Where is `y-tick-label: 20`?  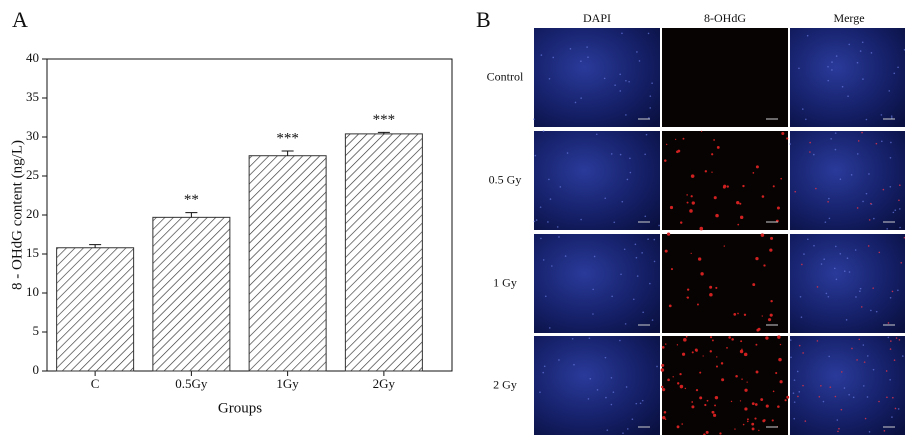
y-tick-label: 20 is located at coordinates (32, 213).